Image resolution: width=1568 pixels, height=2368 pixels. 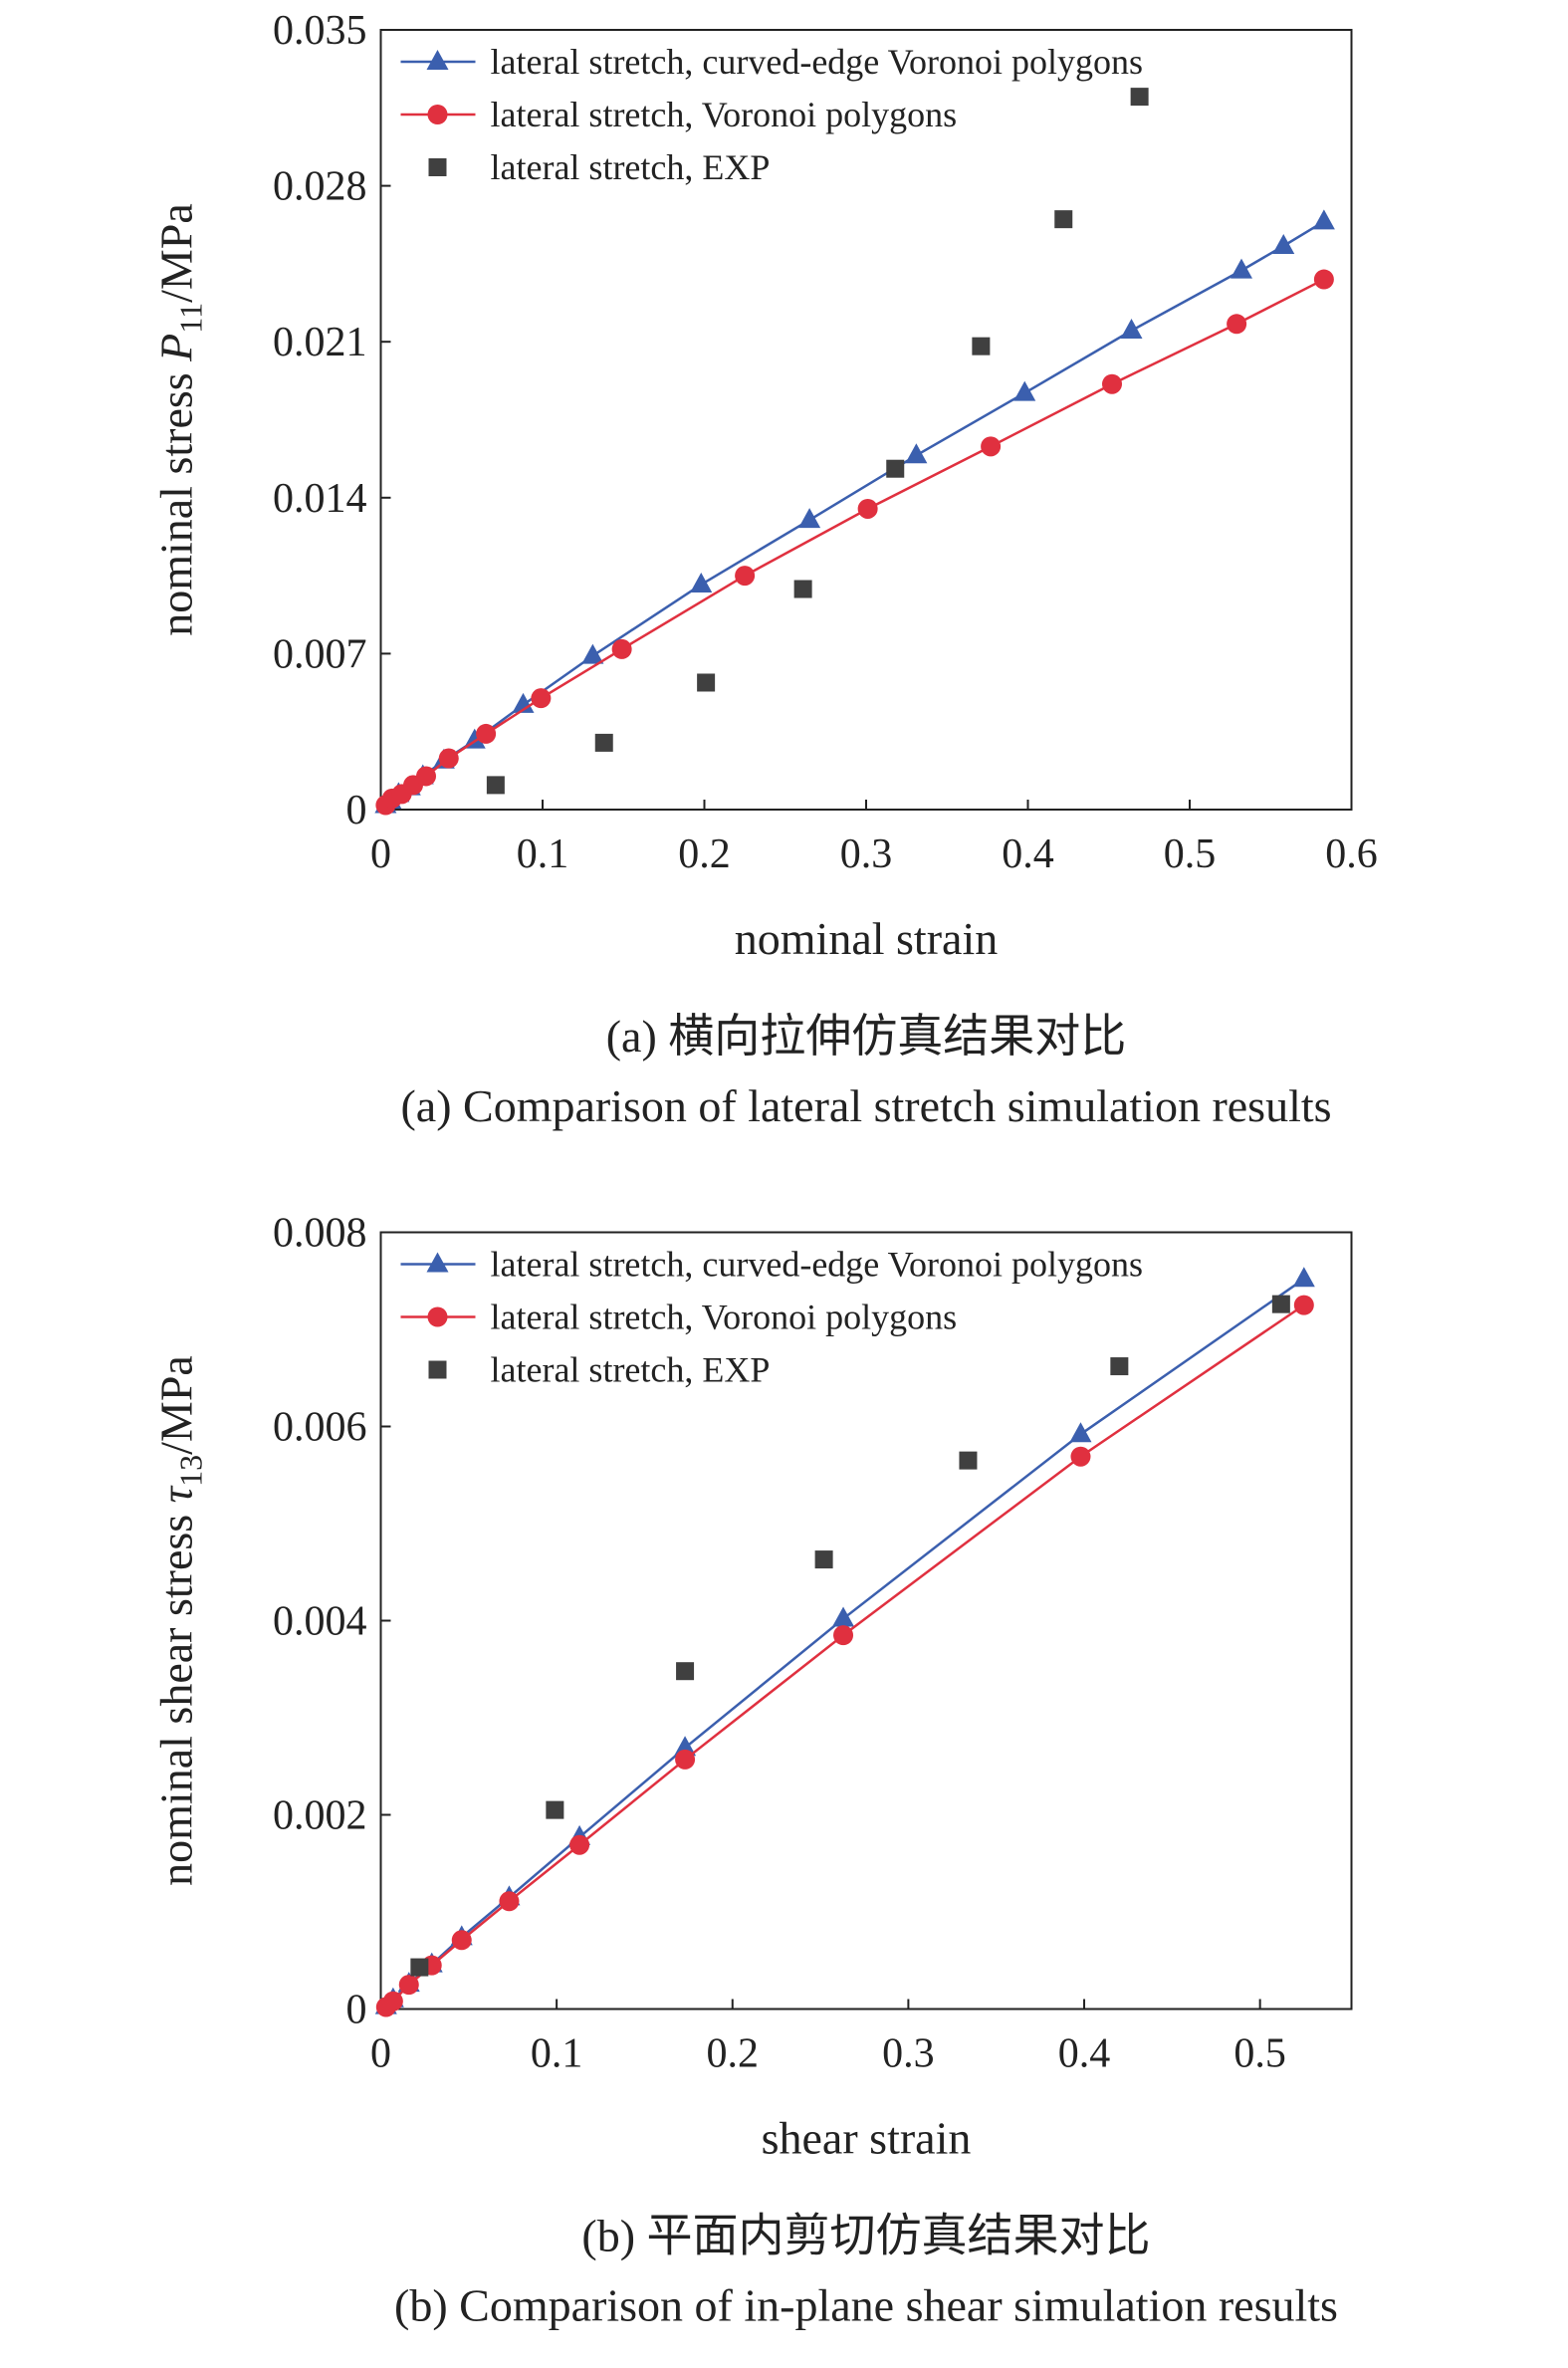 What do you see at coordinates (320, 1428) in the screenshot?
I see `y-tick-label: 0.006` at bounding box center [320, 1428].